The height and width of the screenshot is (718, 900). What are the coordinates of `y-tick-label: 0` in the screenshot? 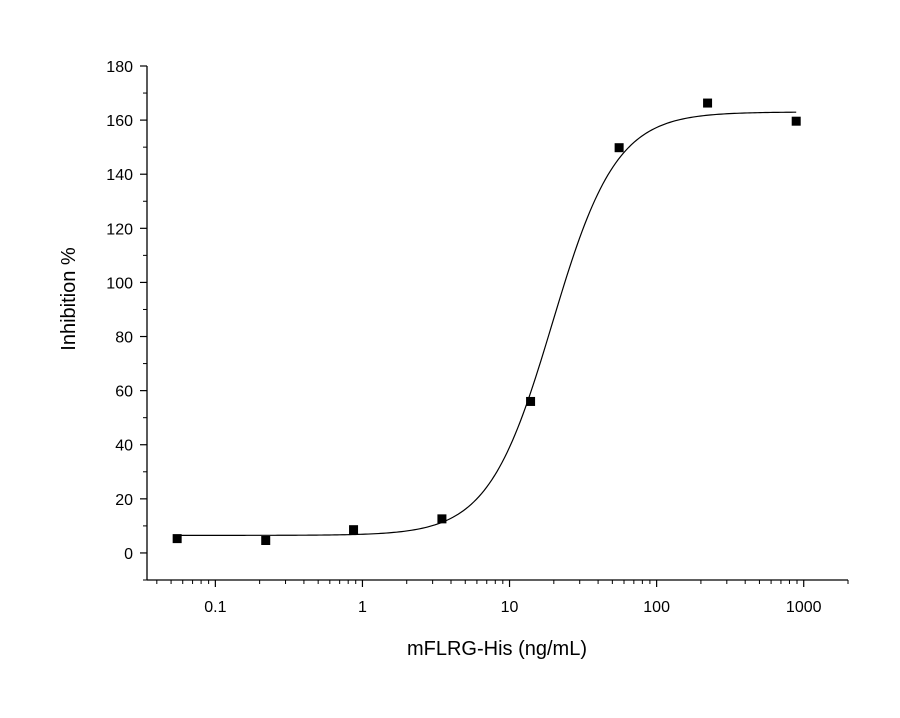 It's located at (128, 554).